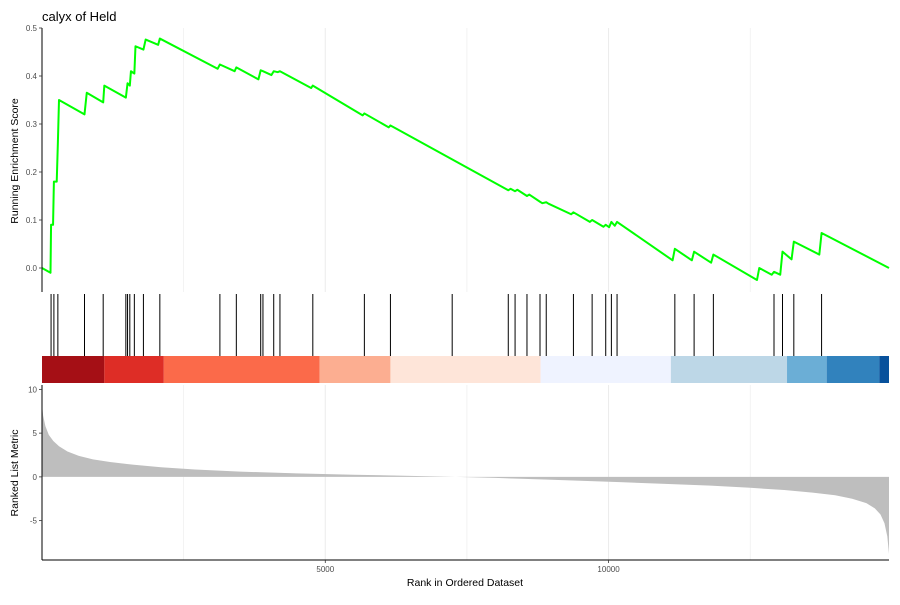 This screenshot has height=605, width=900. Describe the element at coordinates (79, 16) in the screenshot. I see `chart-title: calyx of Held` at that location.